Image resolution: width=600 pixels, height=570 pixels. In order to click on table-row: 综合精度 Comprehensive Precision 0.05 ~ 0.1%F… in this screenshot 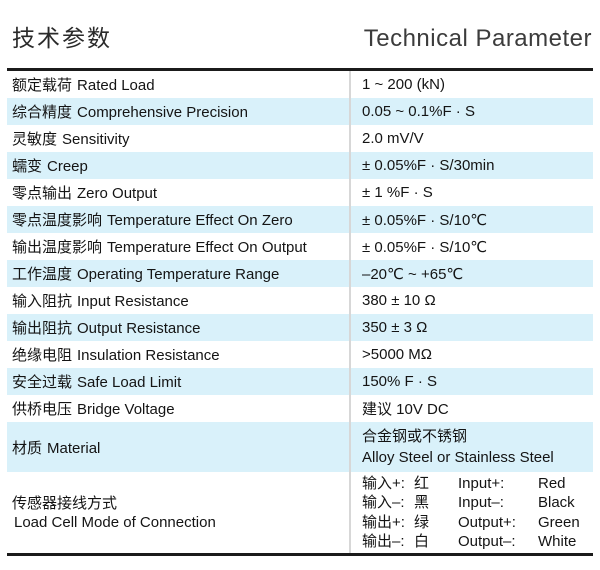, I will do `click(300, 111)`.